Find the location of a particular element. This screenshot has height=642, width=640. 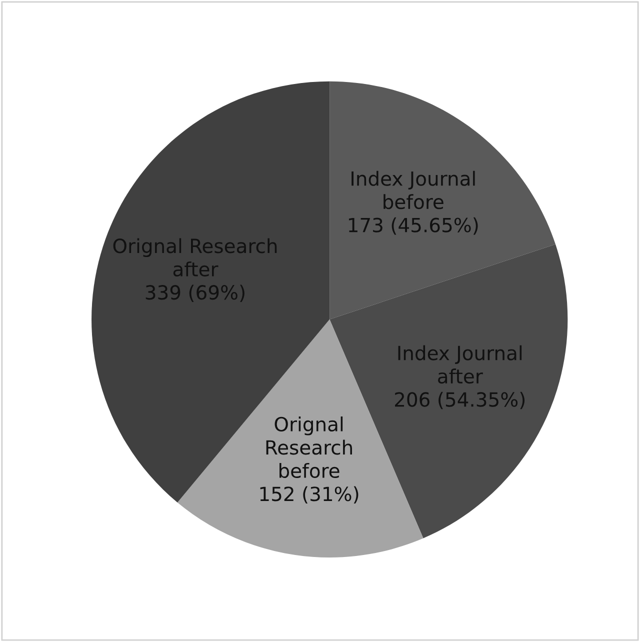

pie-slice is located at coordinates (443, 200).